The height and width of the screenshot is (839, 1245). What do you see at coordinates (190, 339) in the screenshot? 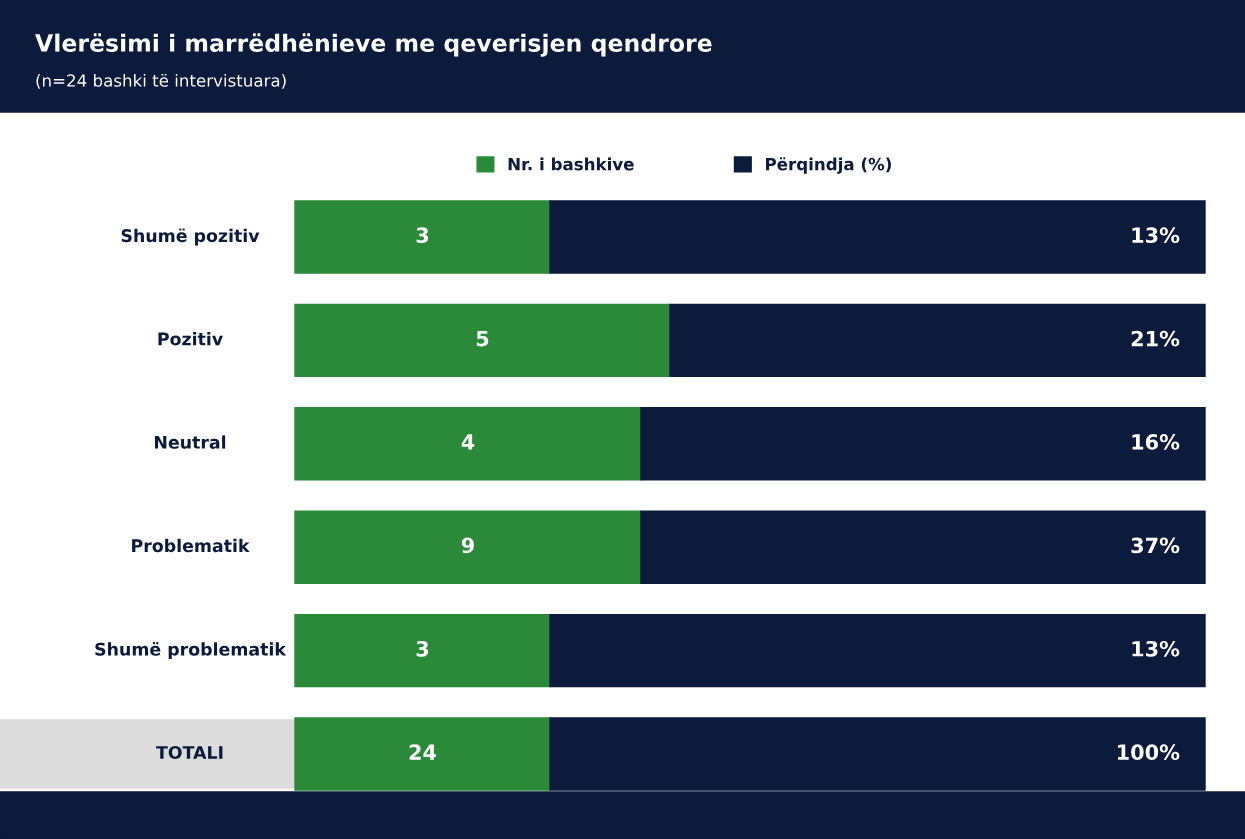
I see `category-label: Pozitiv` at bounding box center [190, 339].